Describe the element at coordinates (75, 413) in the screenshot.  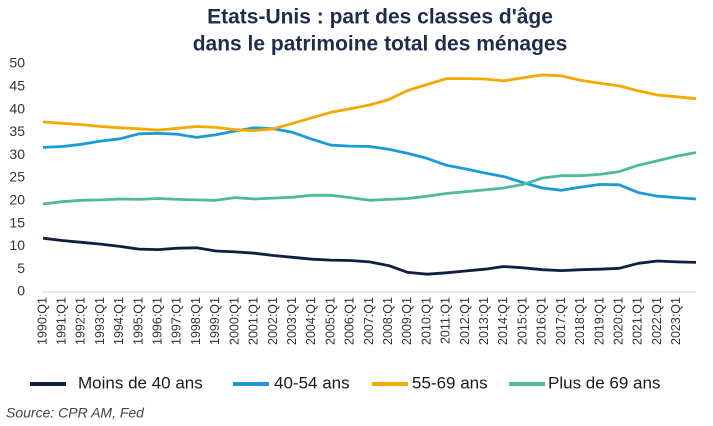
I see `source: Source: CPR AM, Fed` at that location.